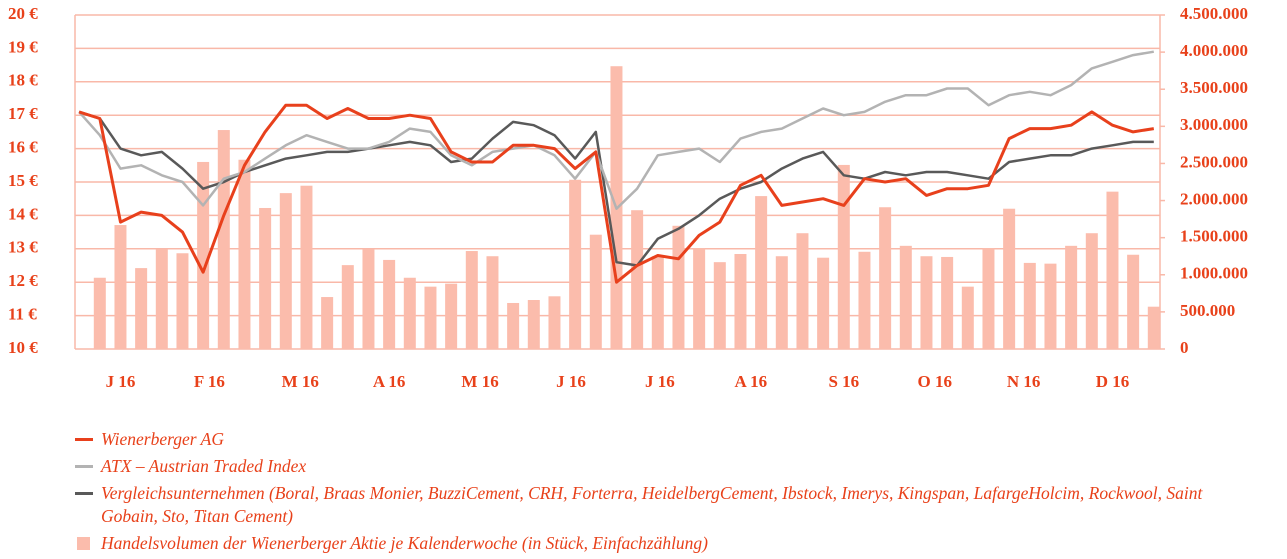  What do you see at coordinates (1214, 273) in the screenshot?
I see `y2-tick-label: 1.000.000` at bounding box center [1214, 273].